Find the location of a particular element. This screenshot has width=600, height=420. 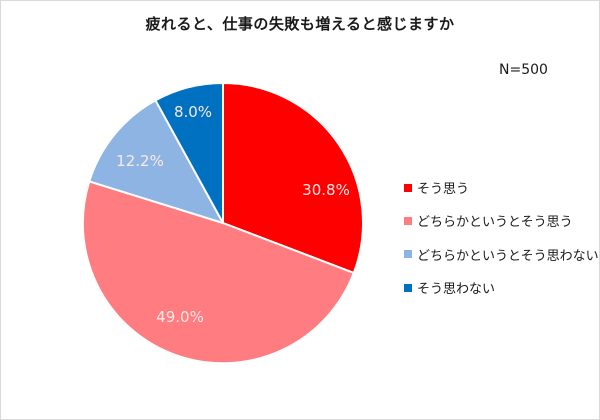

legend-label: そう思う is located at coordinates (443, 190).